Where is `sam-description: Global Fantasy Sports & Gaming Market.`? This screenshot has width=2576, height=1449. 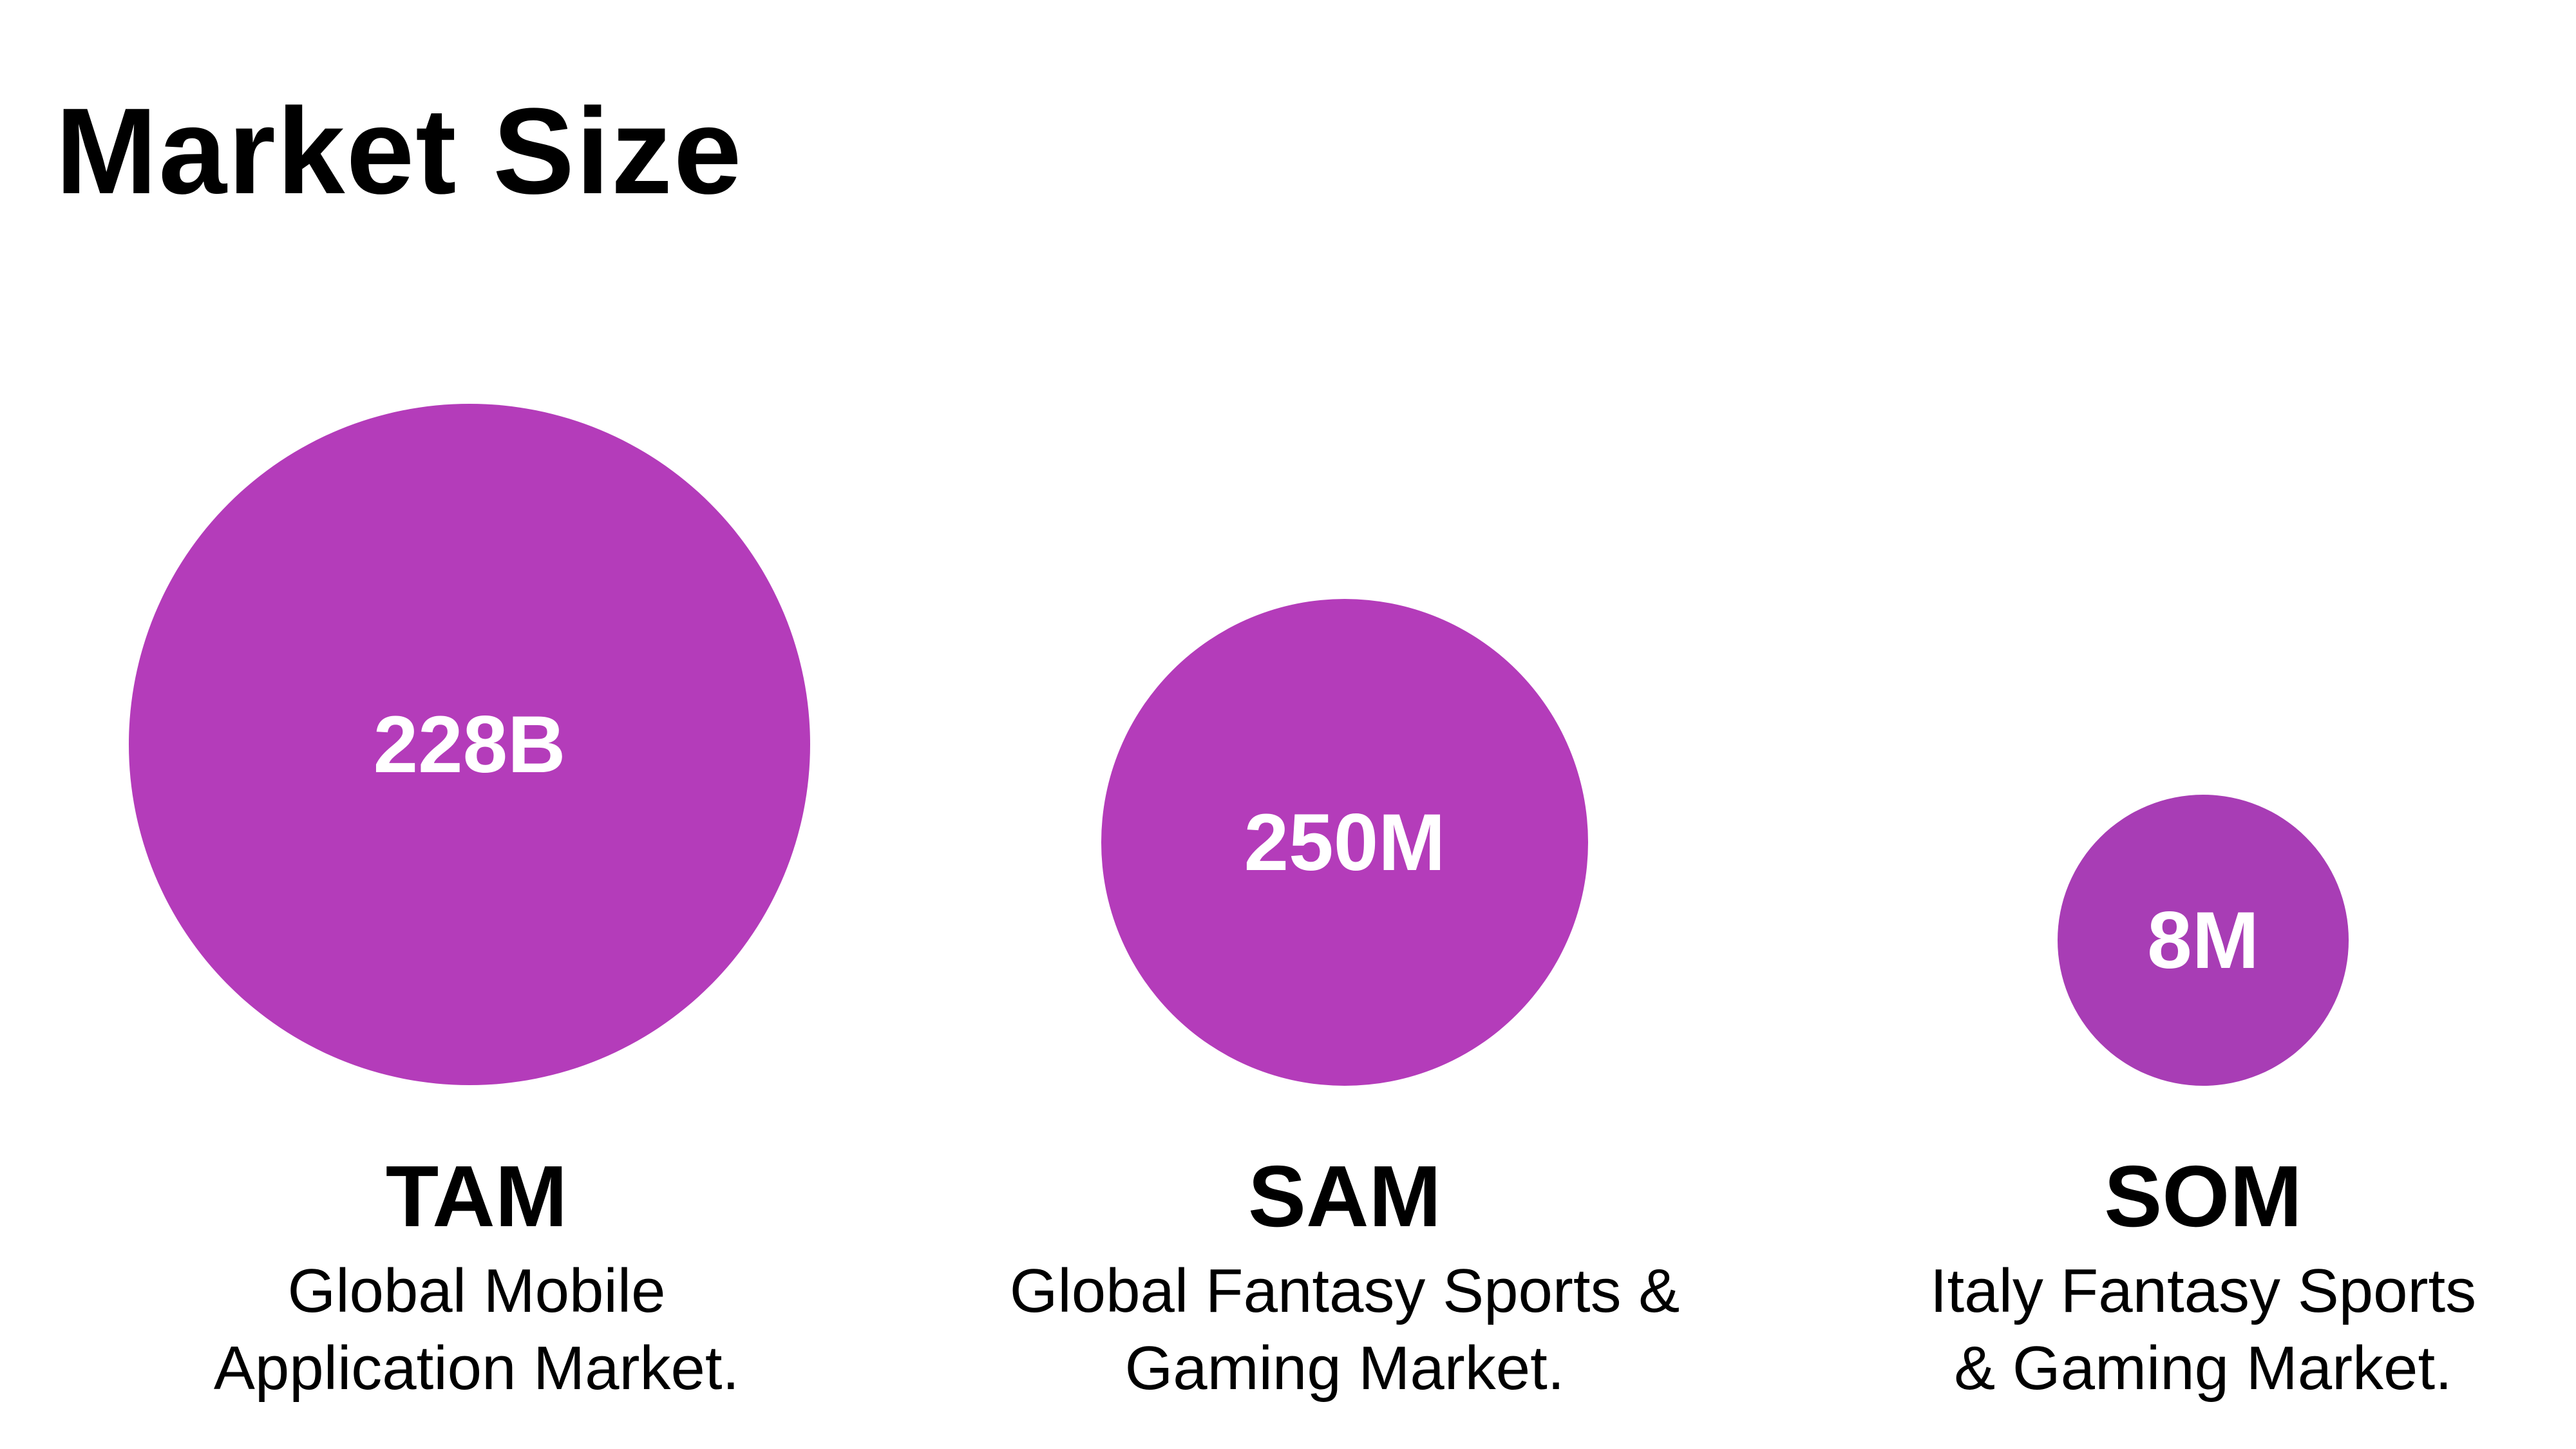
sam-description: Global Fantasy Sports & Gaming Market. is located at coordinates (1345, 1329).